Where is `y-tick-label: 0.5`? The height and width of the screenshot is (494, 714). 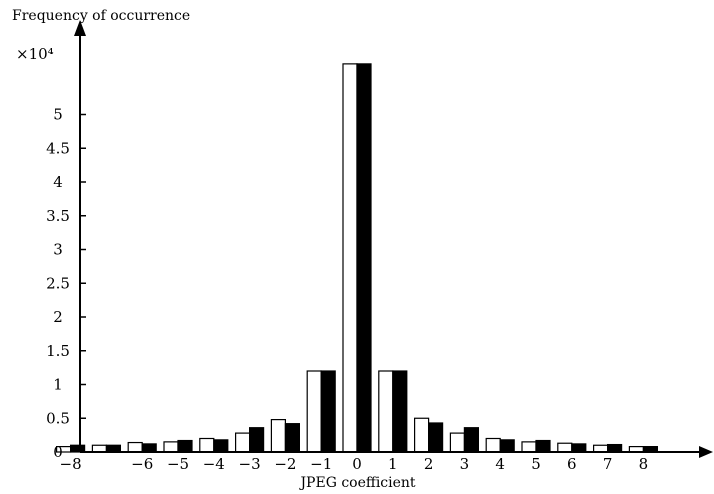 y-tick-label: 0.5 is located at coordinates (58, 418).